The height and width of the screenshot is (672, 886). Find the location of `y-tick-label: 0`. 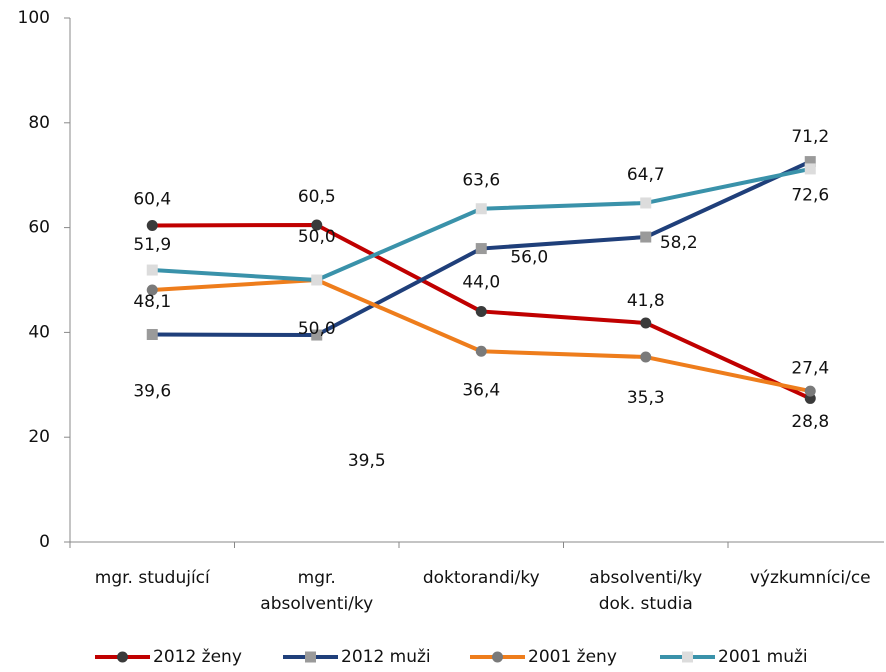

y-tick-label: 0 is located at coordinates (44, 542).